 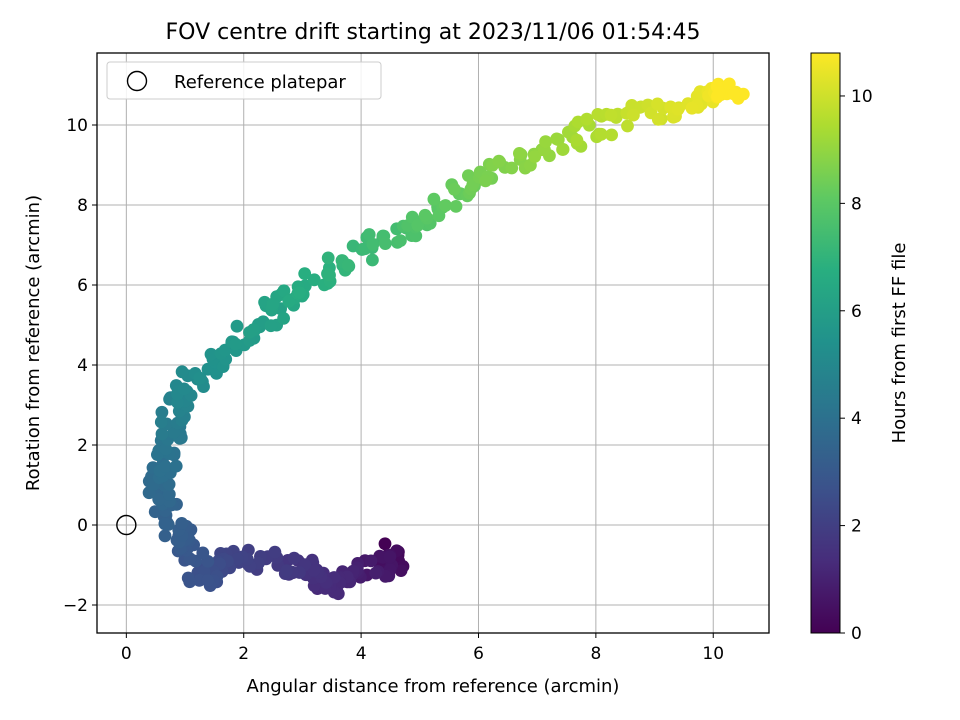 I want to click on colorbar-label: Hours from first FF file, so click(x=899, y=343).